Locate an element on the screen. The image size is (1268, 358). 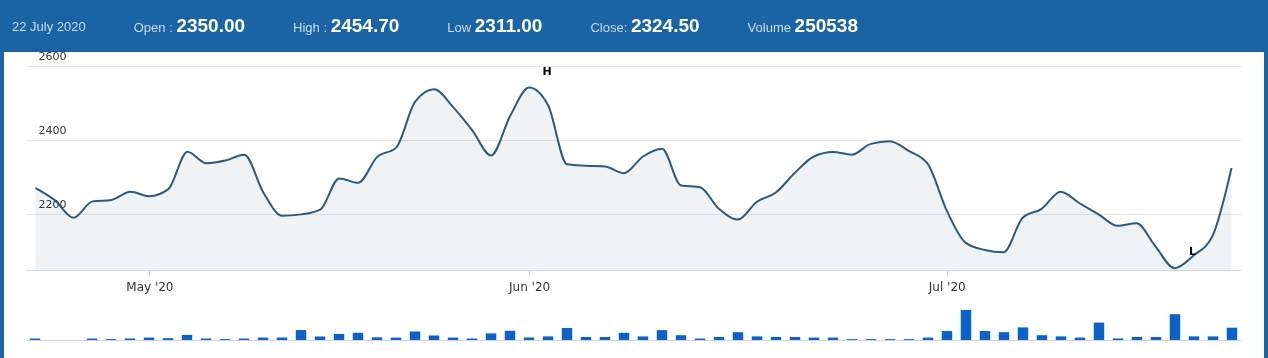
annotation: L is located at coordinates (1193, 252).